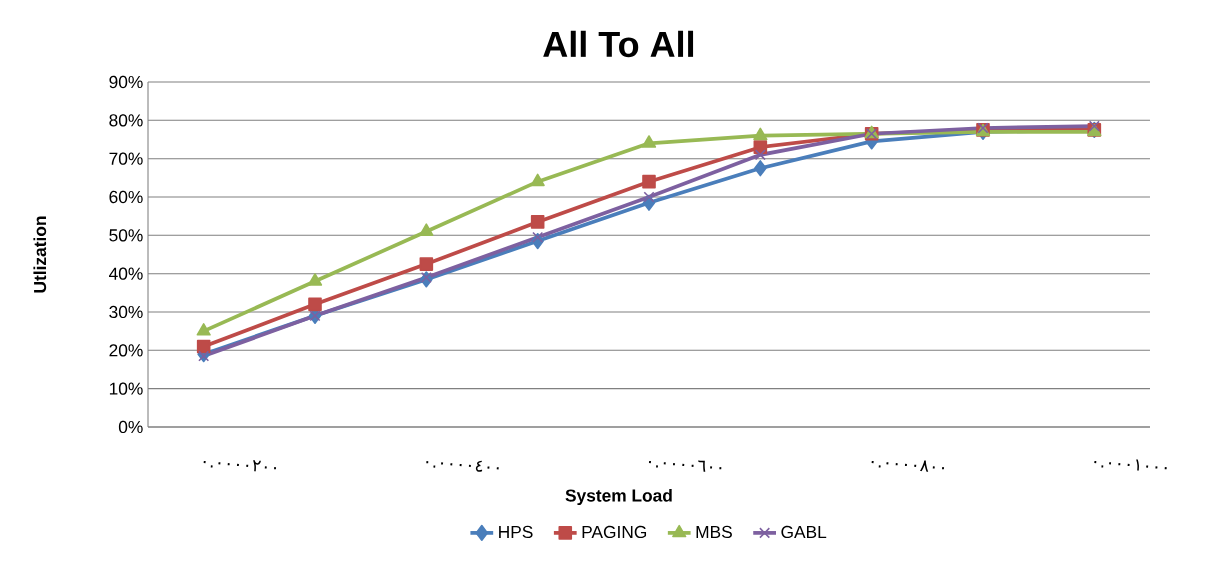 Image resolution: width=1228 pixels, height=573 pixels. What do you see at coordinates (130, 427) in the screenshot?
I see `y-tick-label: 0%` at bounding box center [130, 427].